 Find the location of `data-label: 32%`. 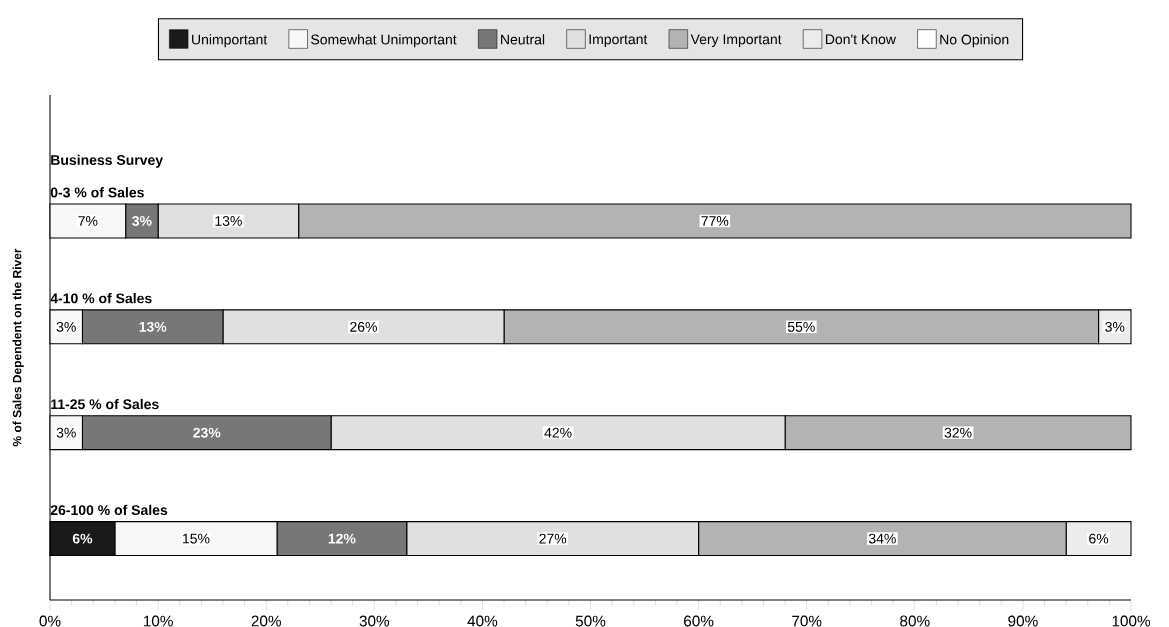

data-label: 32% is located at coordinates (958, 432).